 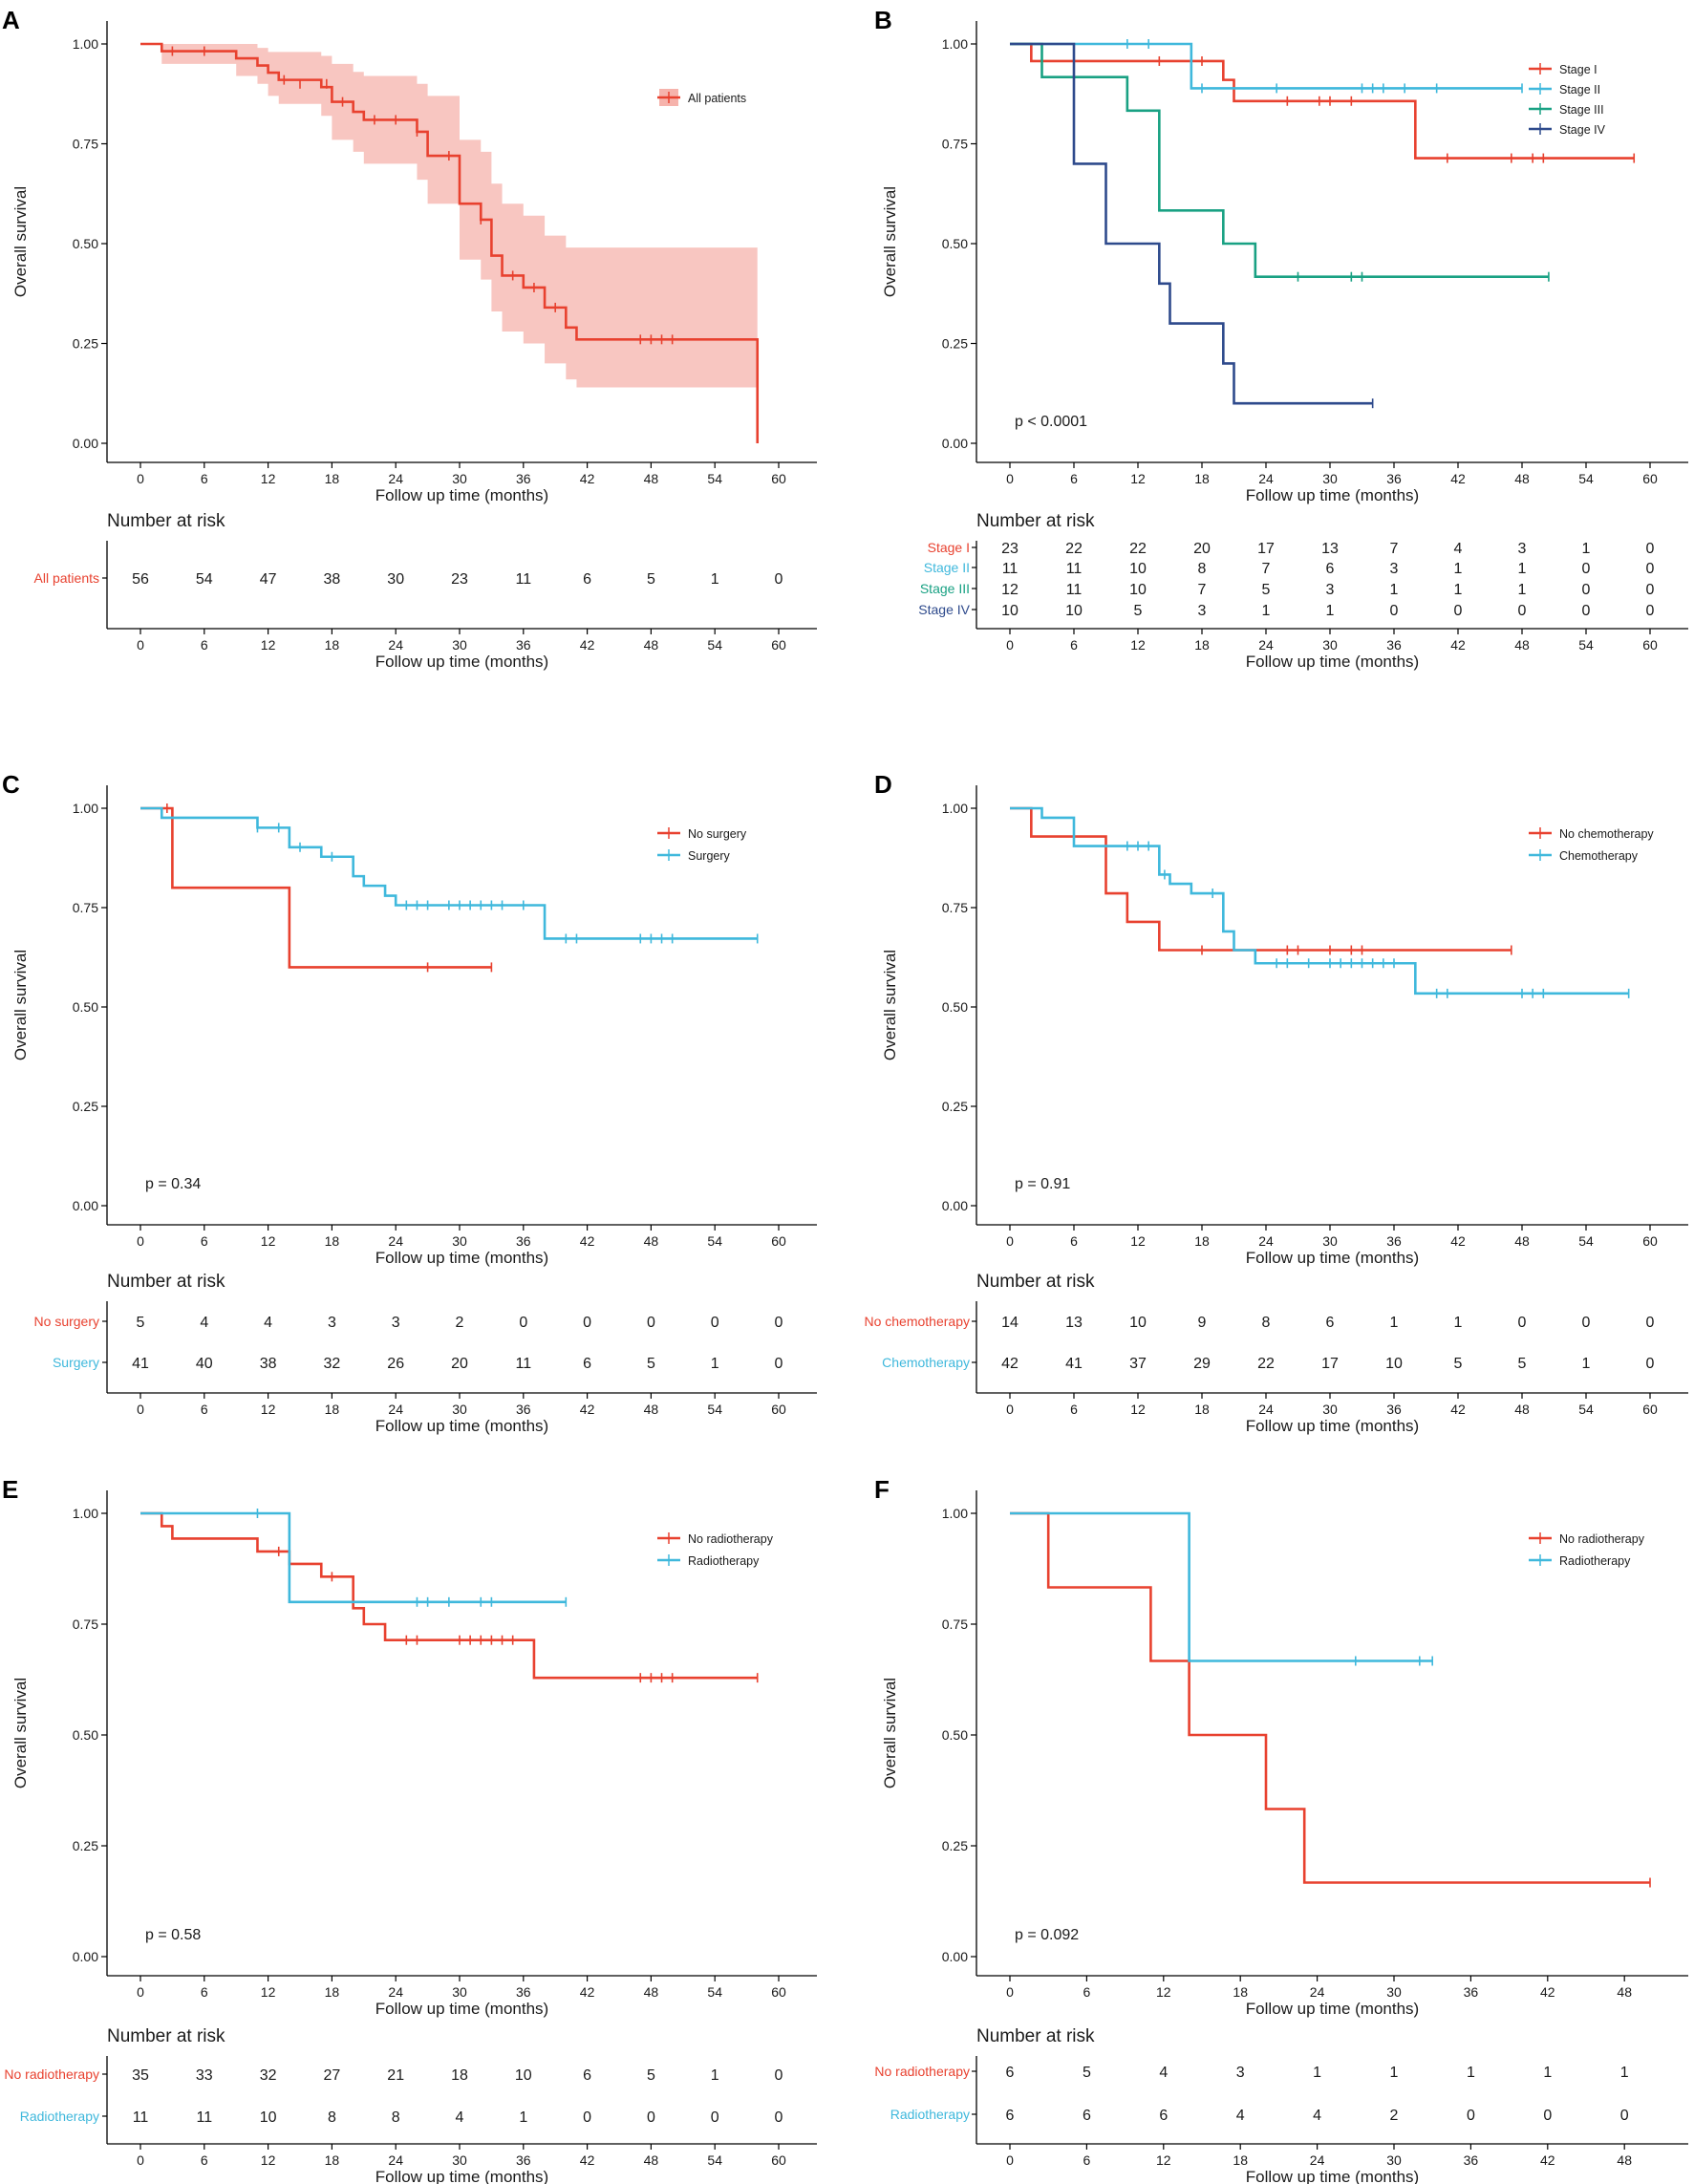 I want to click on legend-item: Stage II, so click(x=1565, y=90).